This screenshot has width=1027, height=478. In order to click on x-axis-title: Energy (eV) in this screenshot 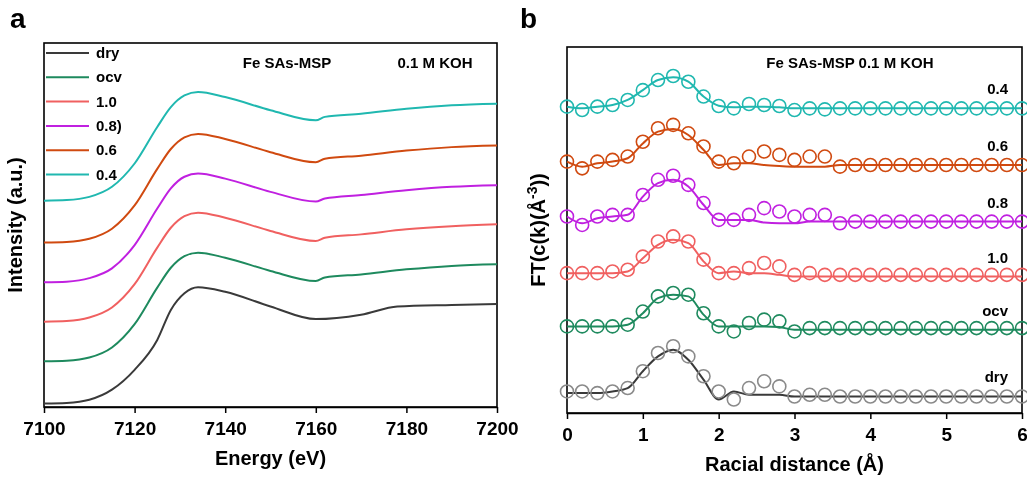, I will do `click(270, 458)`.